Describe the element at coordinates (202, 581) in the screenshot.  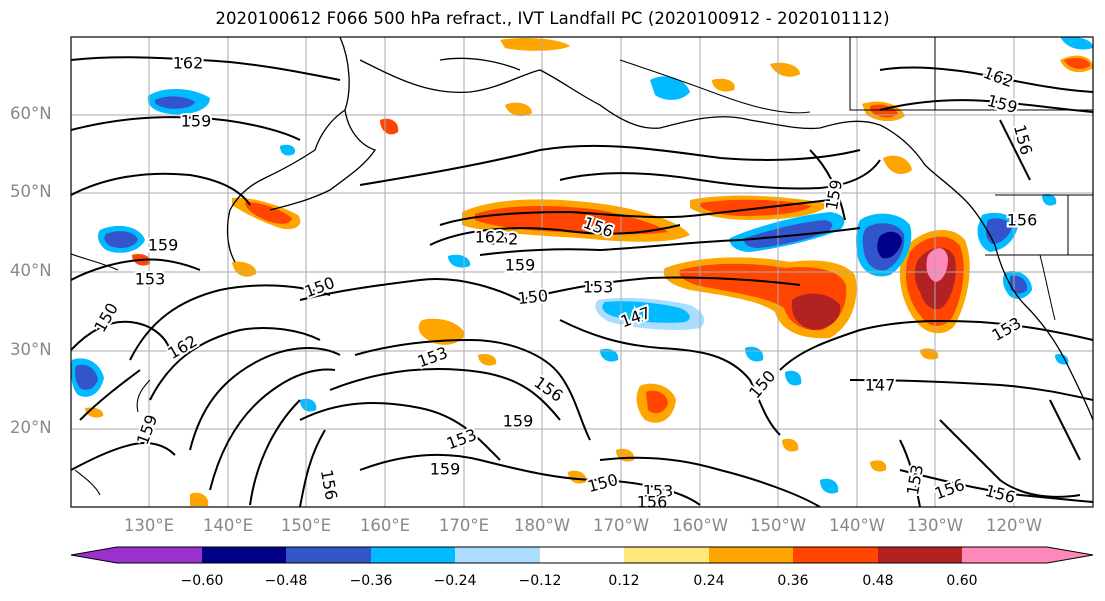
I see `colorbar-tick: −0.60` at that location.